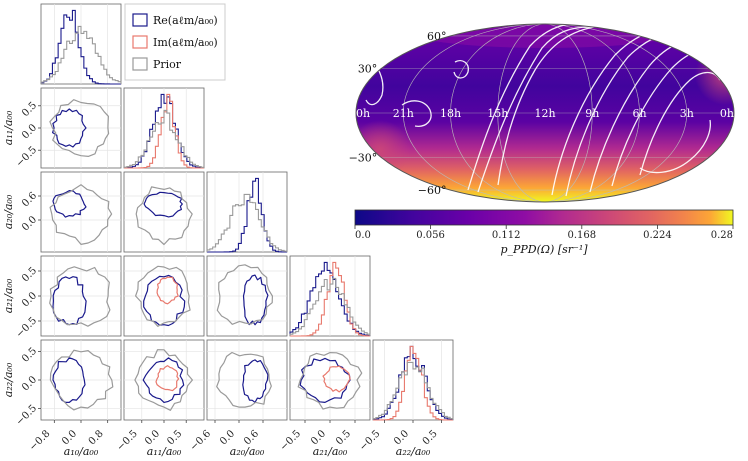 This screenshot has height=461, width=748. Describe the element at coordinates (403, 113) in the screenshot. I see `ra-label: 21h` at that location.